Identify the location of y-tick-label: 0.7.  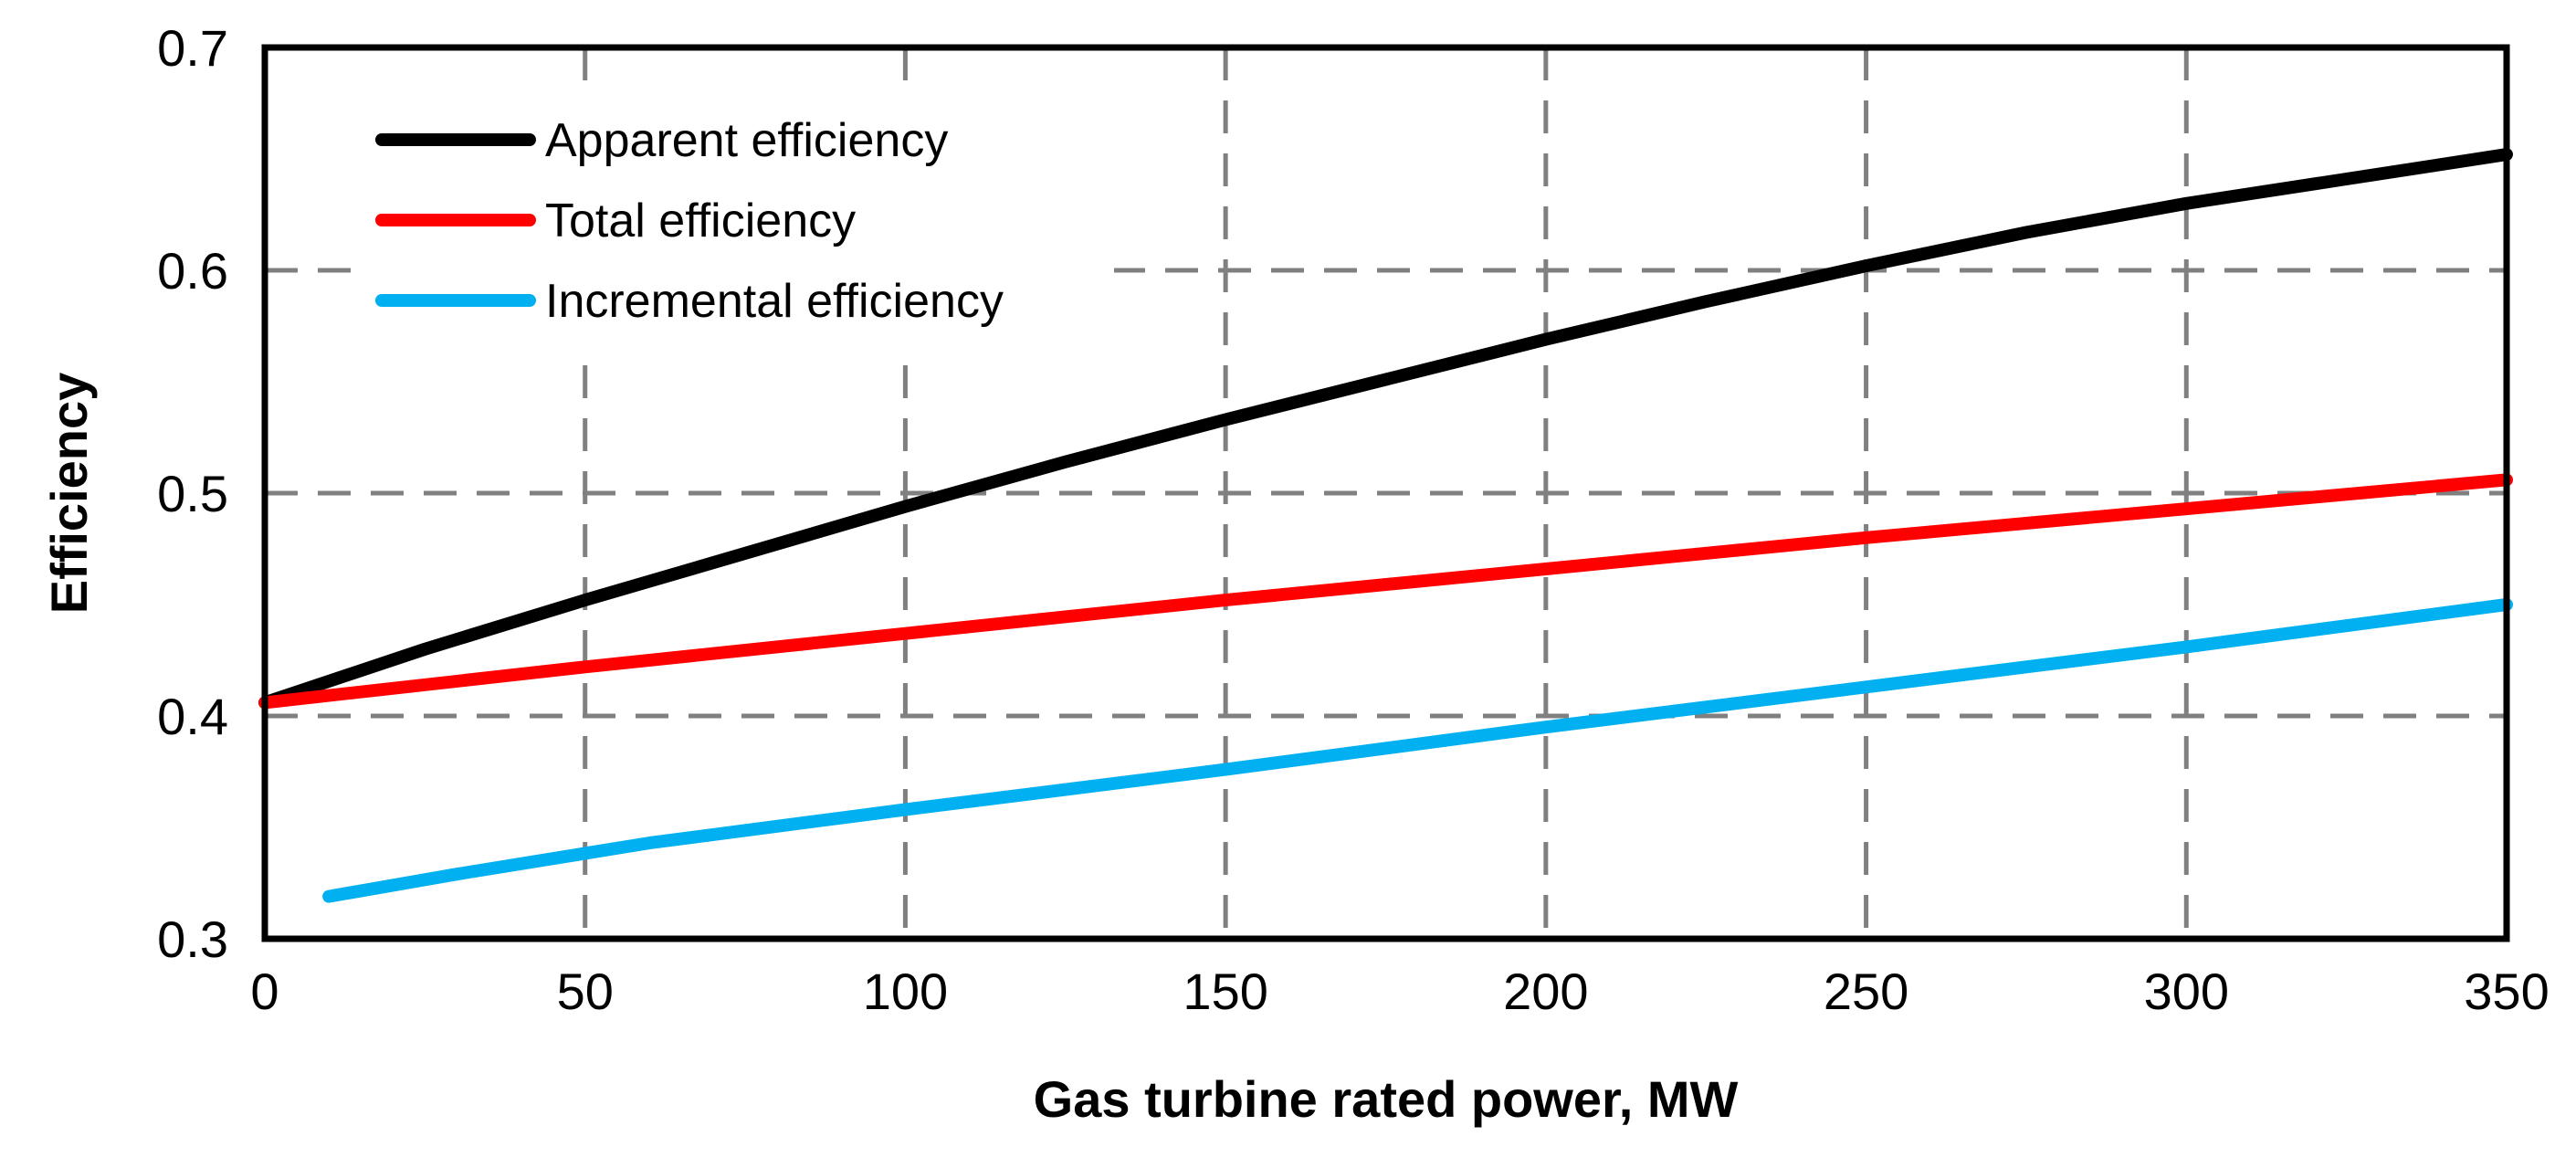
(192, 48).